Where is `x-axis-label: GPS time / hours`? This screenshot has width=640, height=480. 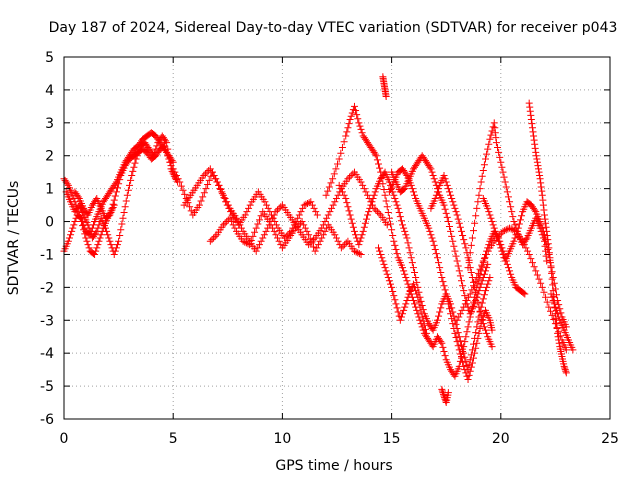
x-axis-label: GPS time / hours is located at coordinates (333, 466).